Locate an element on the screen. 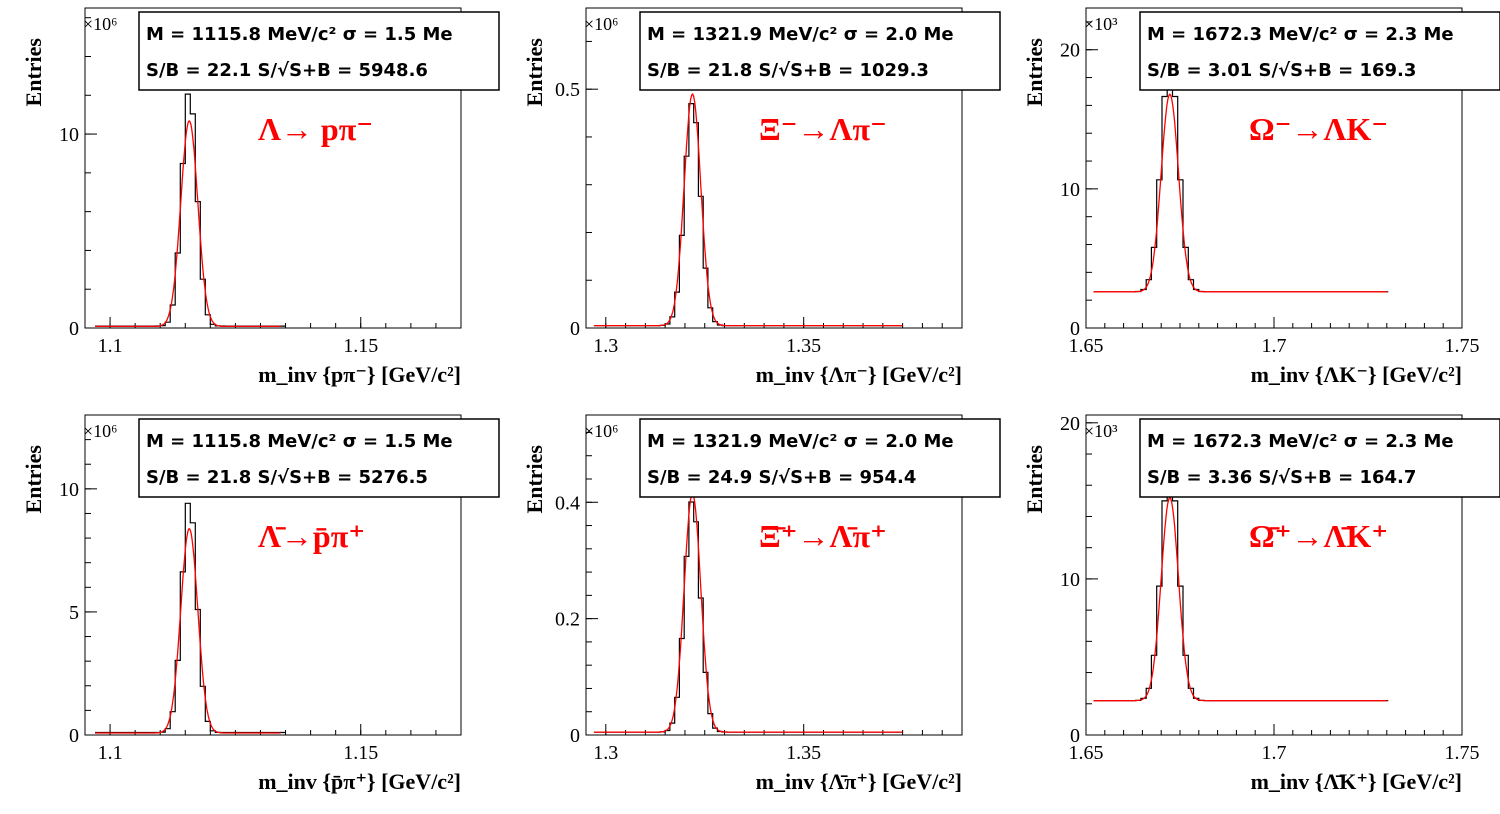  y-tick-label: 0.4 is located at coordinates (567, 503).